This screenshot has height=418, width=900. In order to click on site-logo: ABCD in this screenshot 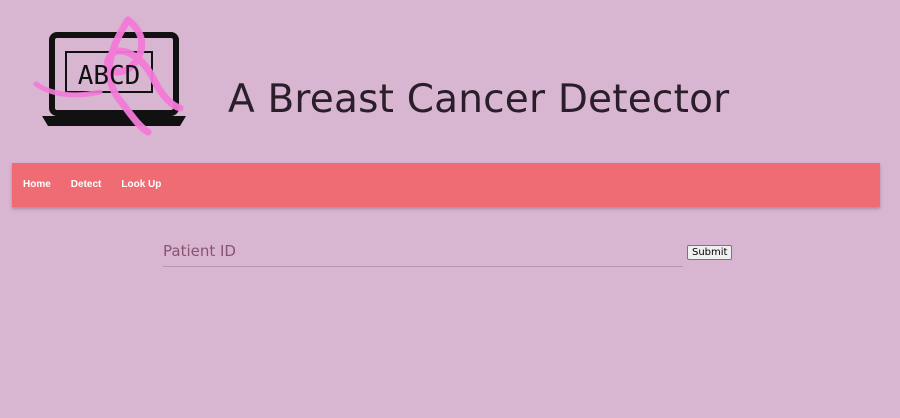, I will do `click(115, 73)`.